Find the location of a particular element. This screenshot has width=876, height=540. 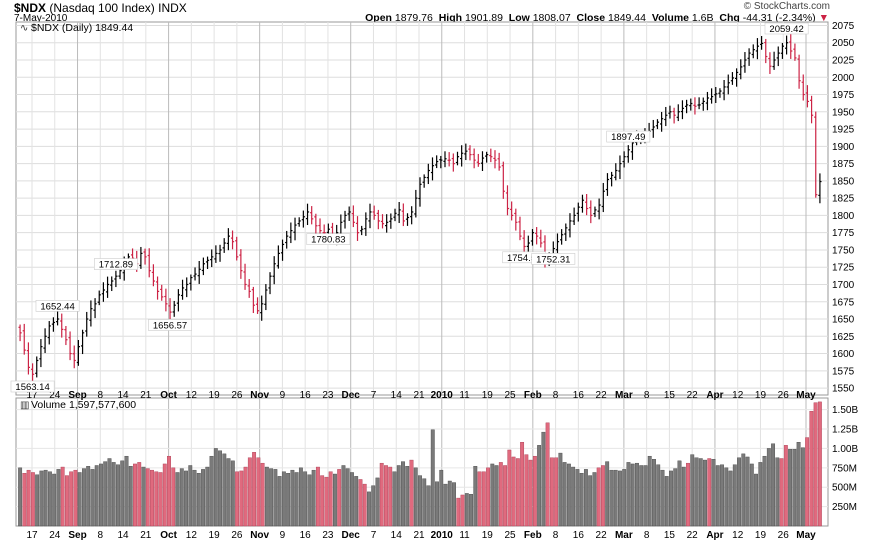

volume-legend-title: Volume is located at coordinates (48, 405).